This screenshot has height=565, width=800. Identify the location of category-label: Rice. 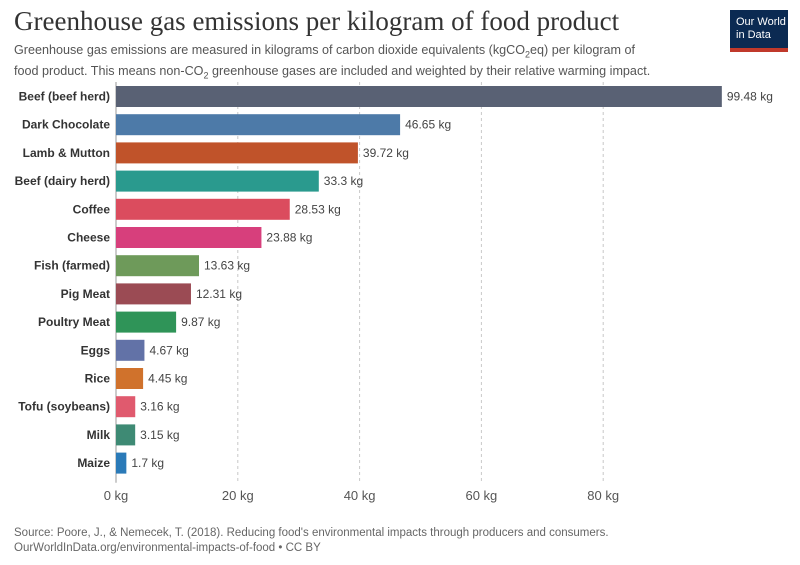
(98, 379).